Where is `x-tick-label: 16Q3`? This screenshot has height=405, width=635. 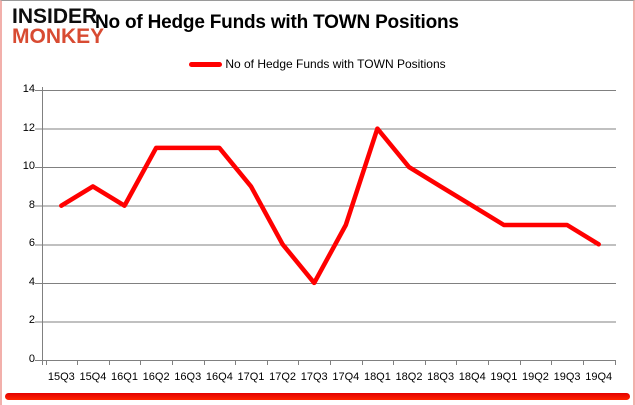 x-tick-label: 16Q3 is located at coordinates (188, 377).